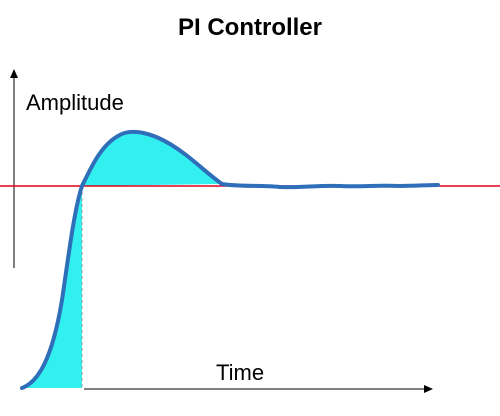 Image resolution: width=500 pixels, height=416 pixels. I want to click on x-axis-label: Time, so click(240, 372).